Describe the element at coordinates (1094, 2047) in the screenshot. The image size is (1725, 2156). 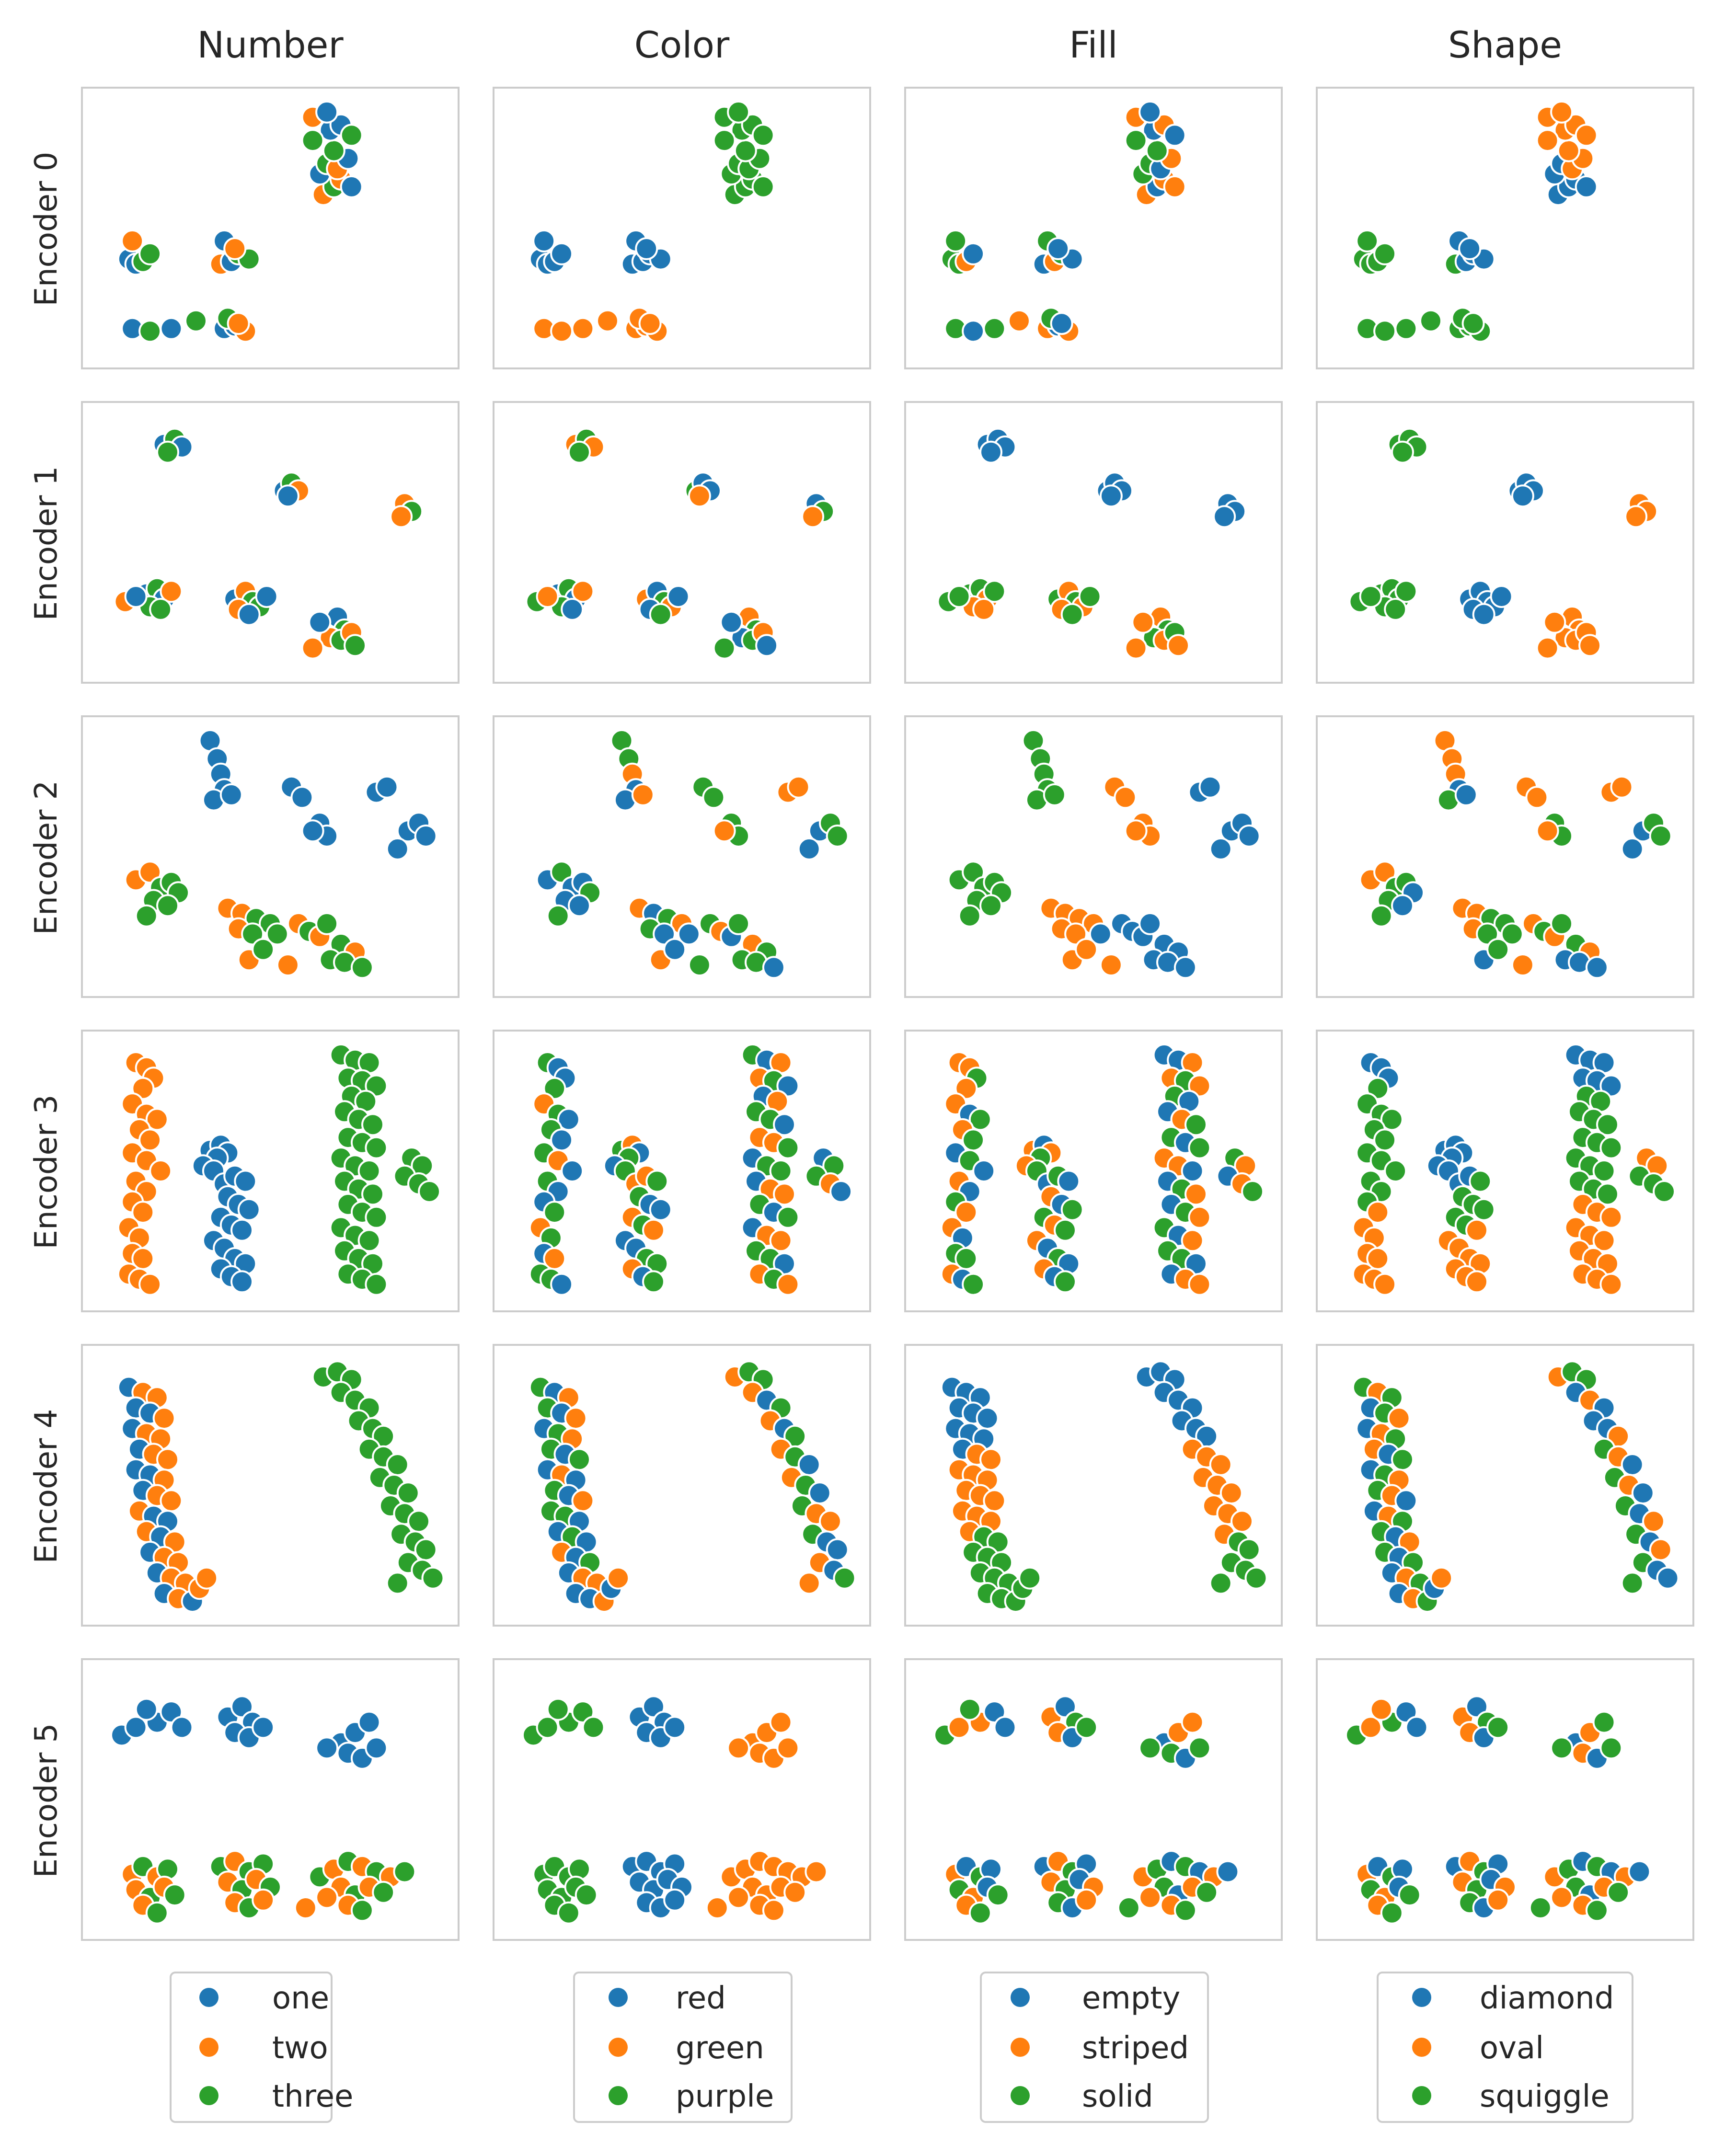
I see `legend-frame` at that location.